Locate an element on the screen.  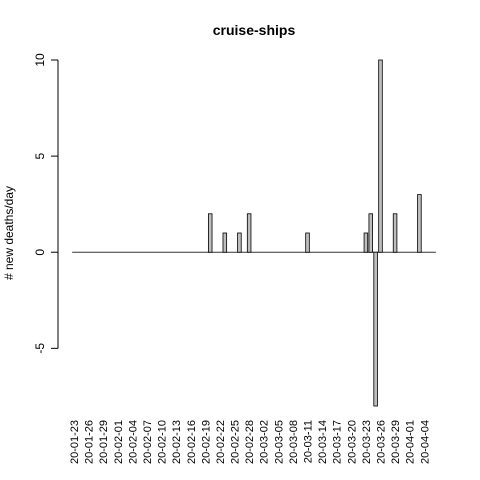
y-tick-label: 0 is located at coordinates (40, 252).